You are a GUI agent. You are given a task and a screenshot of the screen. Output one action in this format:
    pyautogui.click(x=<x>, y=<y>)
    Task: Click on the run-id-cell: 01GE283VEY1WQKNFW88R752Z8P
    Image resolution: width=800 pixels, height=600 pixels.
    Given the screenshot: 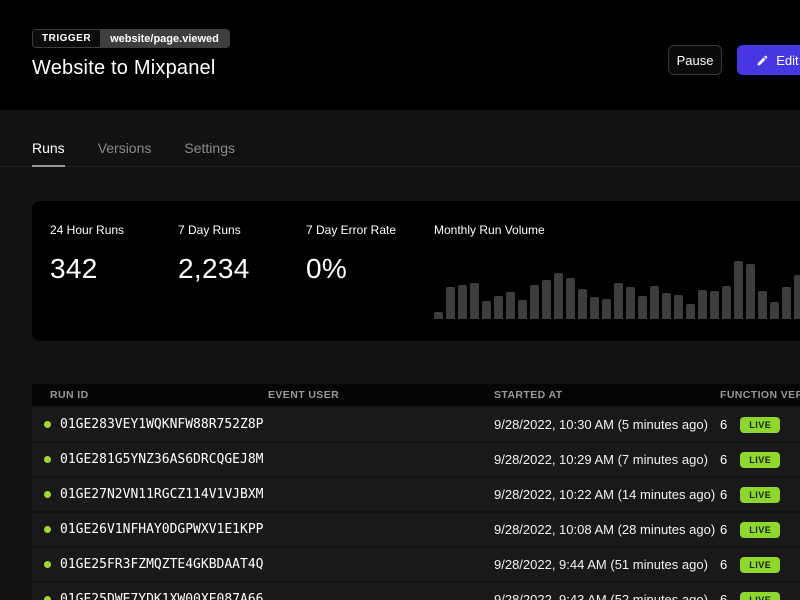 What is the action you would take?
    pyautogui.click(x=148, y=424)
    